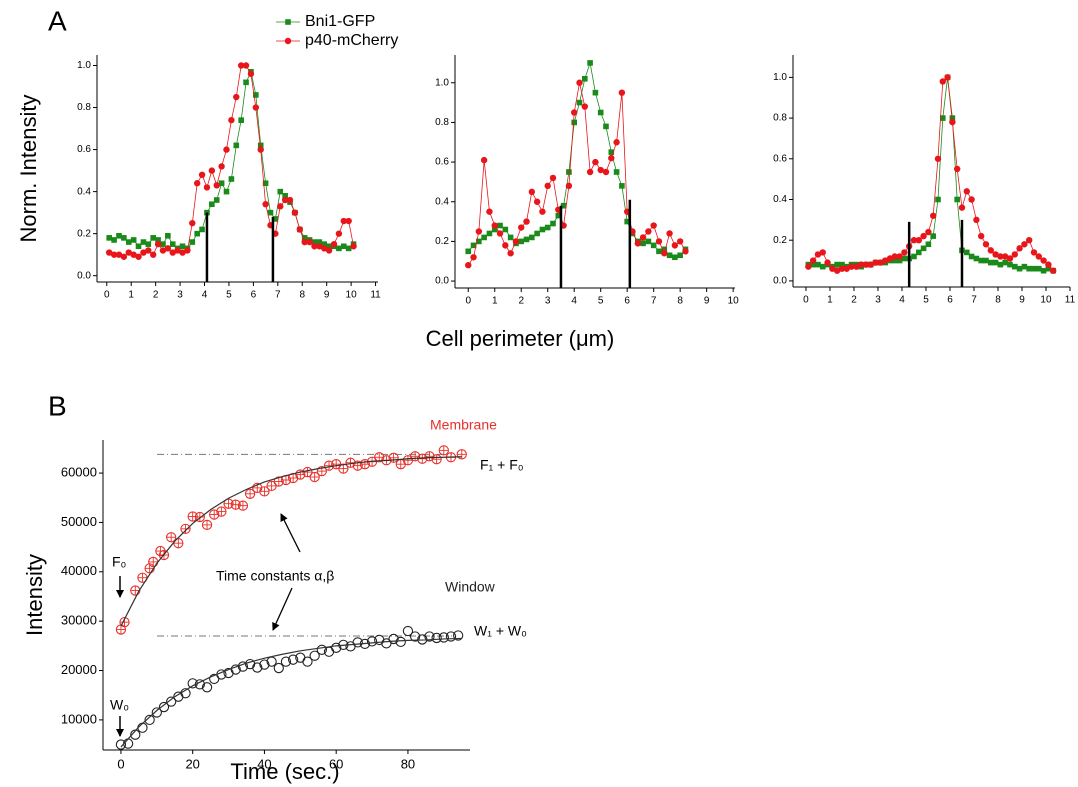  What do you see at coordinates (878, 300) in the screenshot?
I see `x-tick-label: 3` at bounding box center [878, 300].